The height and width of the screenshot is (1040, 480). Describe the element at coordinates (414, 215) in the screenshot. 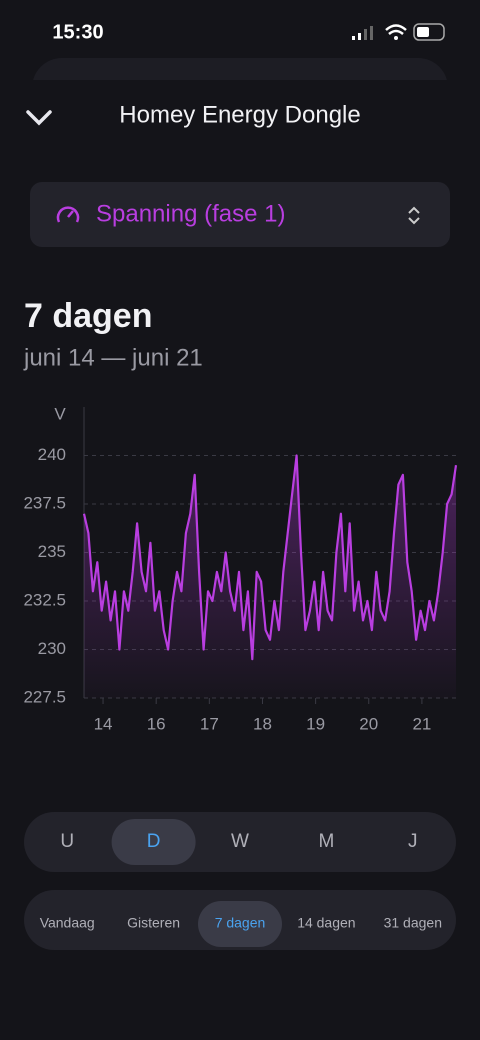

I see `updown-icon` at that location.